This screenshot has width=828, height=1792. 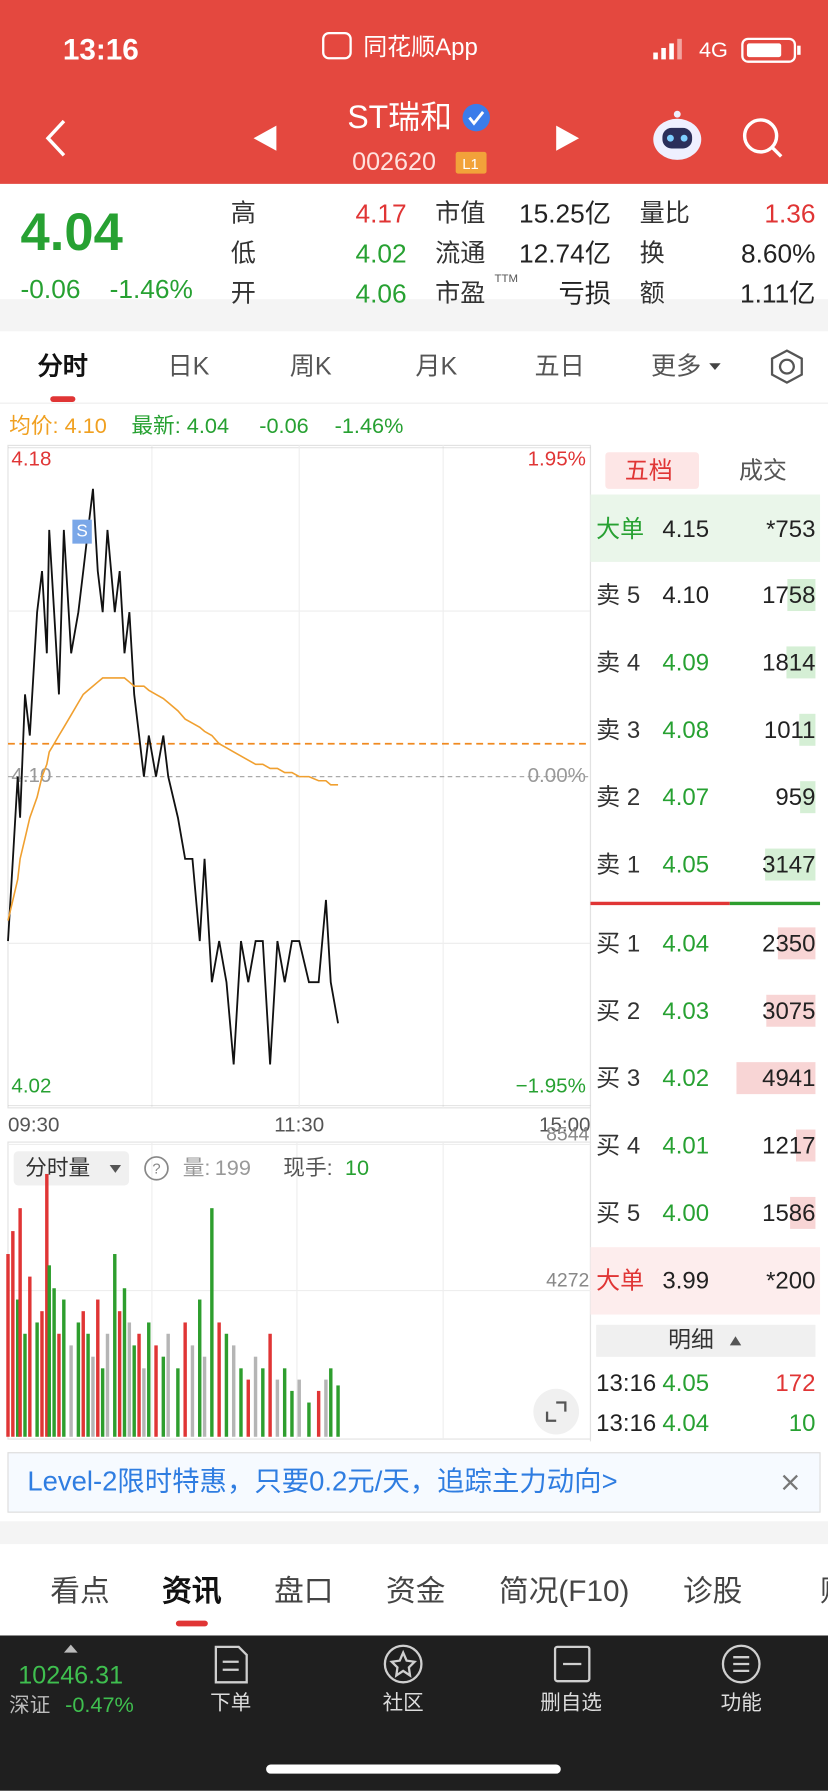 What do you see at coordinates (31, 459) in the screenshot?
I see `y-tick-label: 4.18` at bounding box center [31, 459].